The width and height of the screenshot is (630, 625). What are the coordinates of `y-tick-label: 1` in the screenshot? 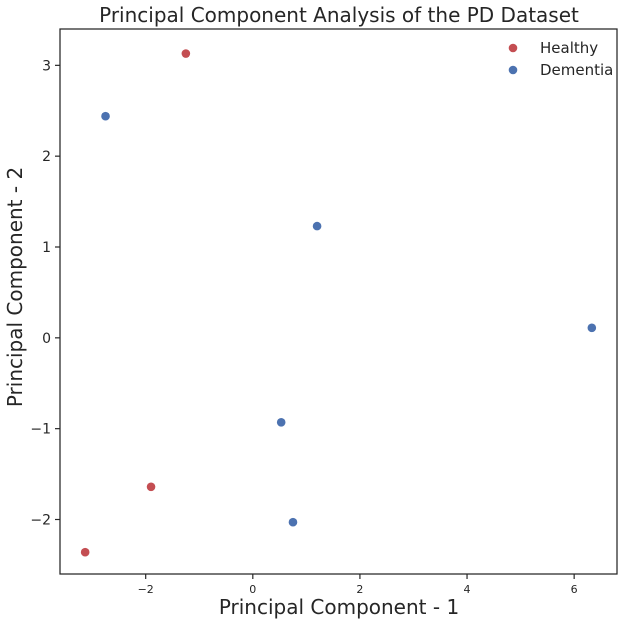 It's located at (46, 248).